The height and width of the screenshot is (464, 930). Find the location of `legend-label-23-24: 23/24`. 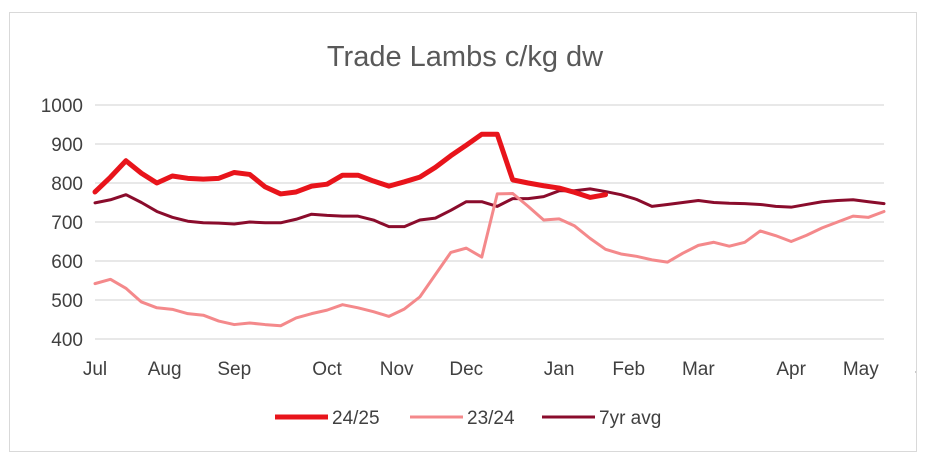

legend-label-23-24: 23/24 is located at coordinates (491, 418).